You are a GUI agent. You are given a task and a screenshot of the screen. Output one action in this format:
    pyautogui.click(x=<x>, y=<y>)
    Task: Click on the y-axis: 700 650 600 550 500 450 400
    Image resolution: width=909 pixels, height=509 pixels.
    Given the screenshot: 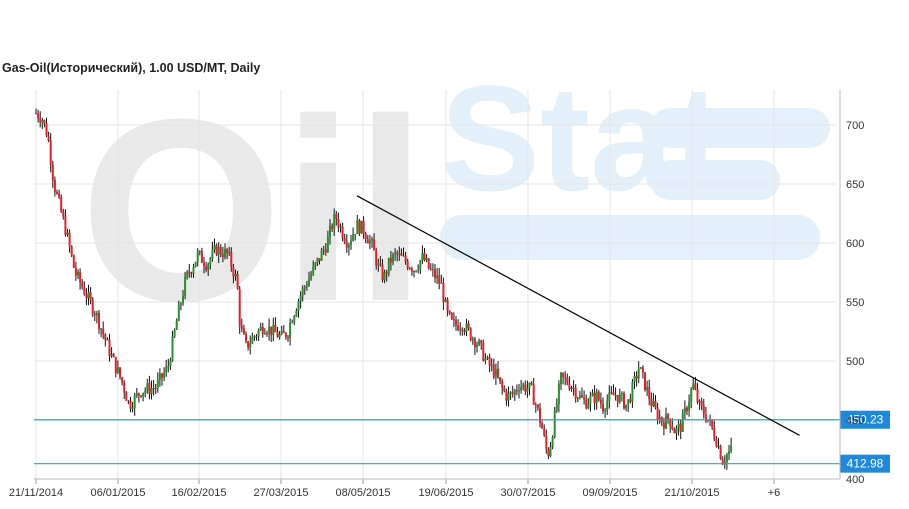 What is the action you would take?
    pyautogui.click(x=851, y=288)
    